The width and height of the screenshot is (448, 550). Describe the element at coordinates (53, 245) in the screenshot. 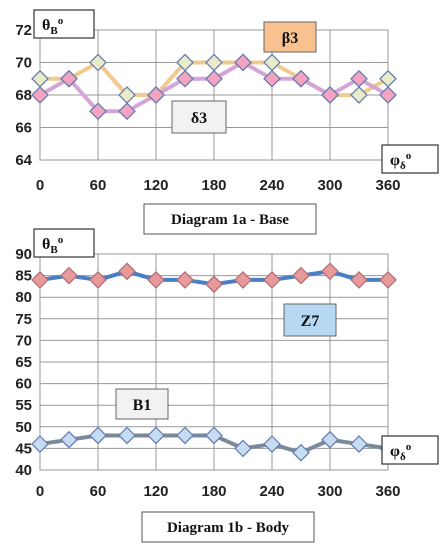

I see `y-axis-label-1: θBo` at that location.